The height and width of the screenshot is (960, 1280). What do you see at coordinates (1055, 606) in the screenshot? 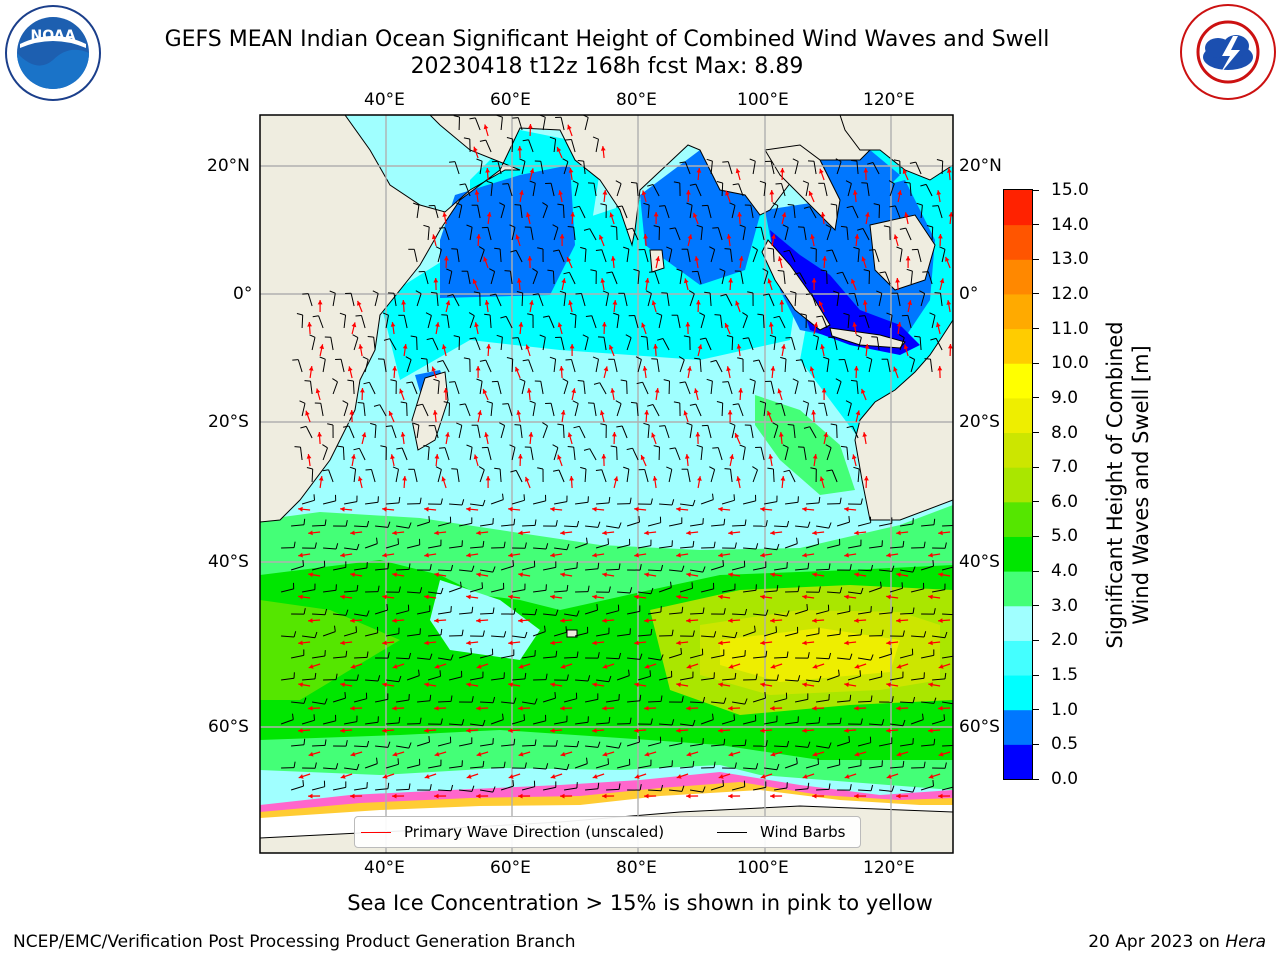
I see `colorbar-tick-label: 3.0` at bounding box center [1055, 606].